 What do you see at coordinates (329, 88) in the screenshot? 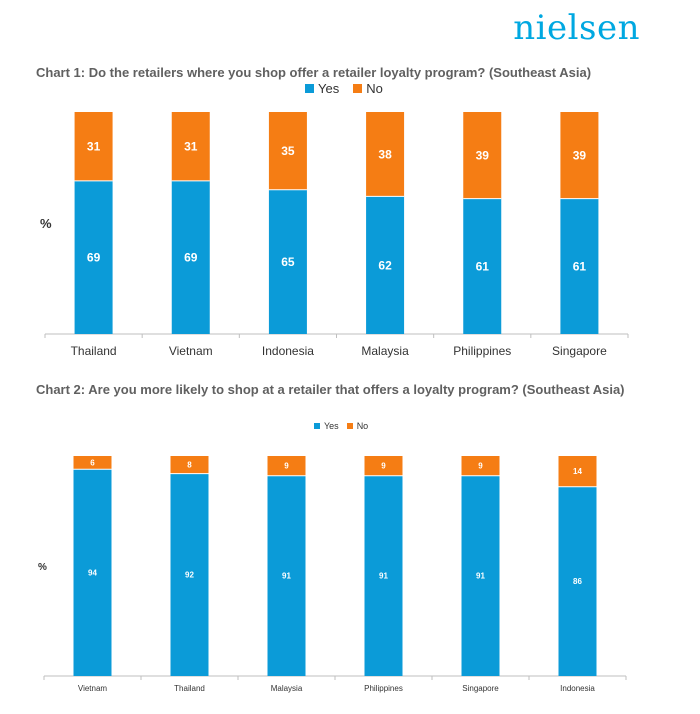
I see `chart-1-legend-yes-label: Yes` at bounding box center [329, 88].